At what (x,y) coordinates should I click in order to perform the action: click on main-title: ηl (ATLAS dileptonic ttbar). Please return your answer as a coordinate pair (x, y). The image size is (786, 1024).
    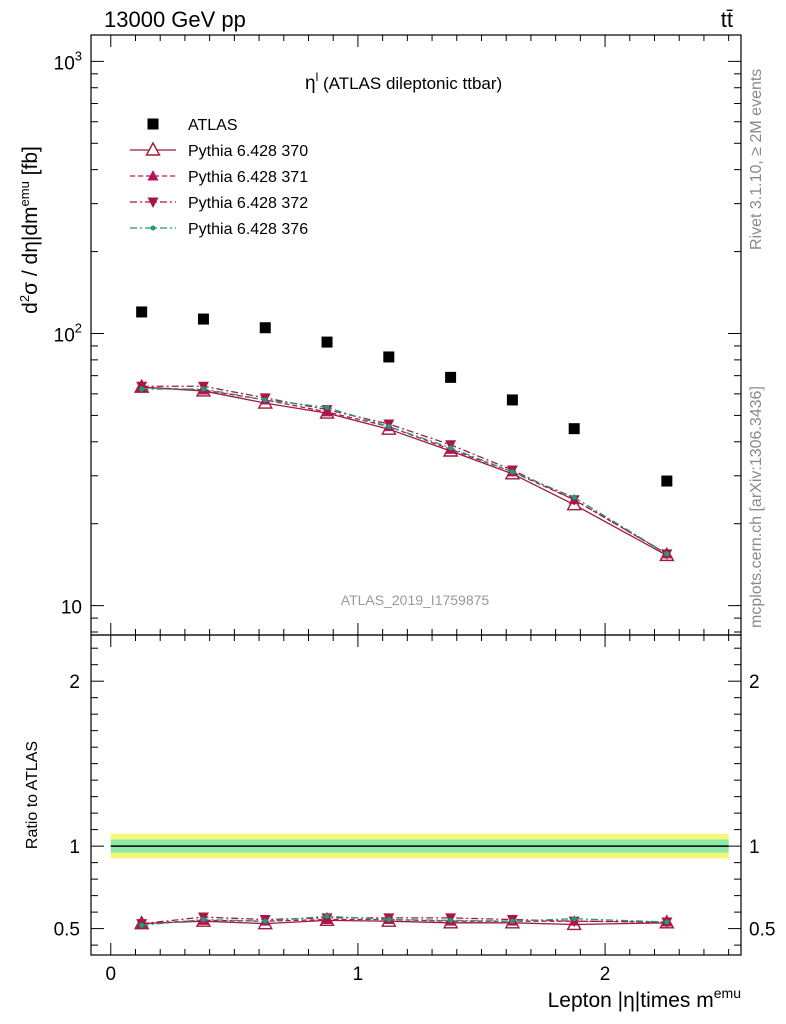
    Looking at the image, I should click on (403, 82).